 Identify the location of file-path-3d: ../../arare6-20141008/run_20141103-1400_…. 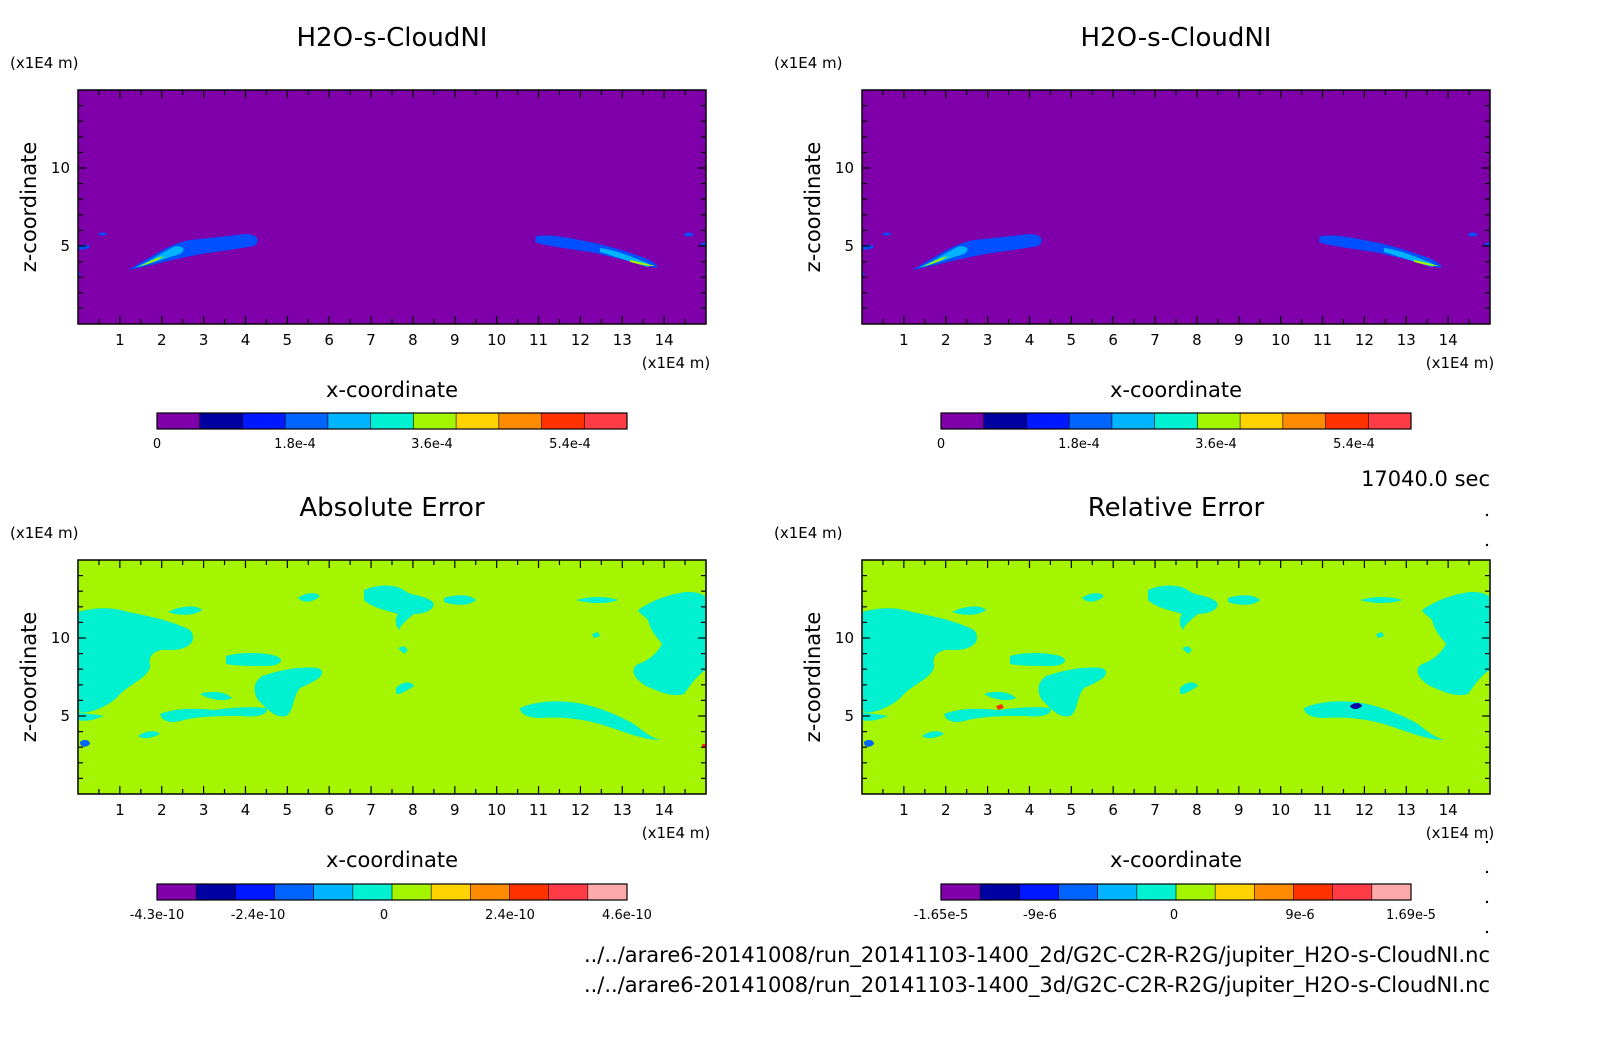
(1037, 985).